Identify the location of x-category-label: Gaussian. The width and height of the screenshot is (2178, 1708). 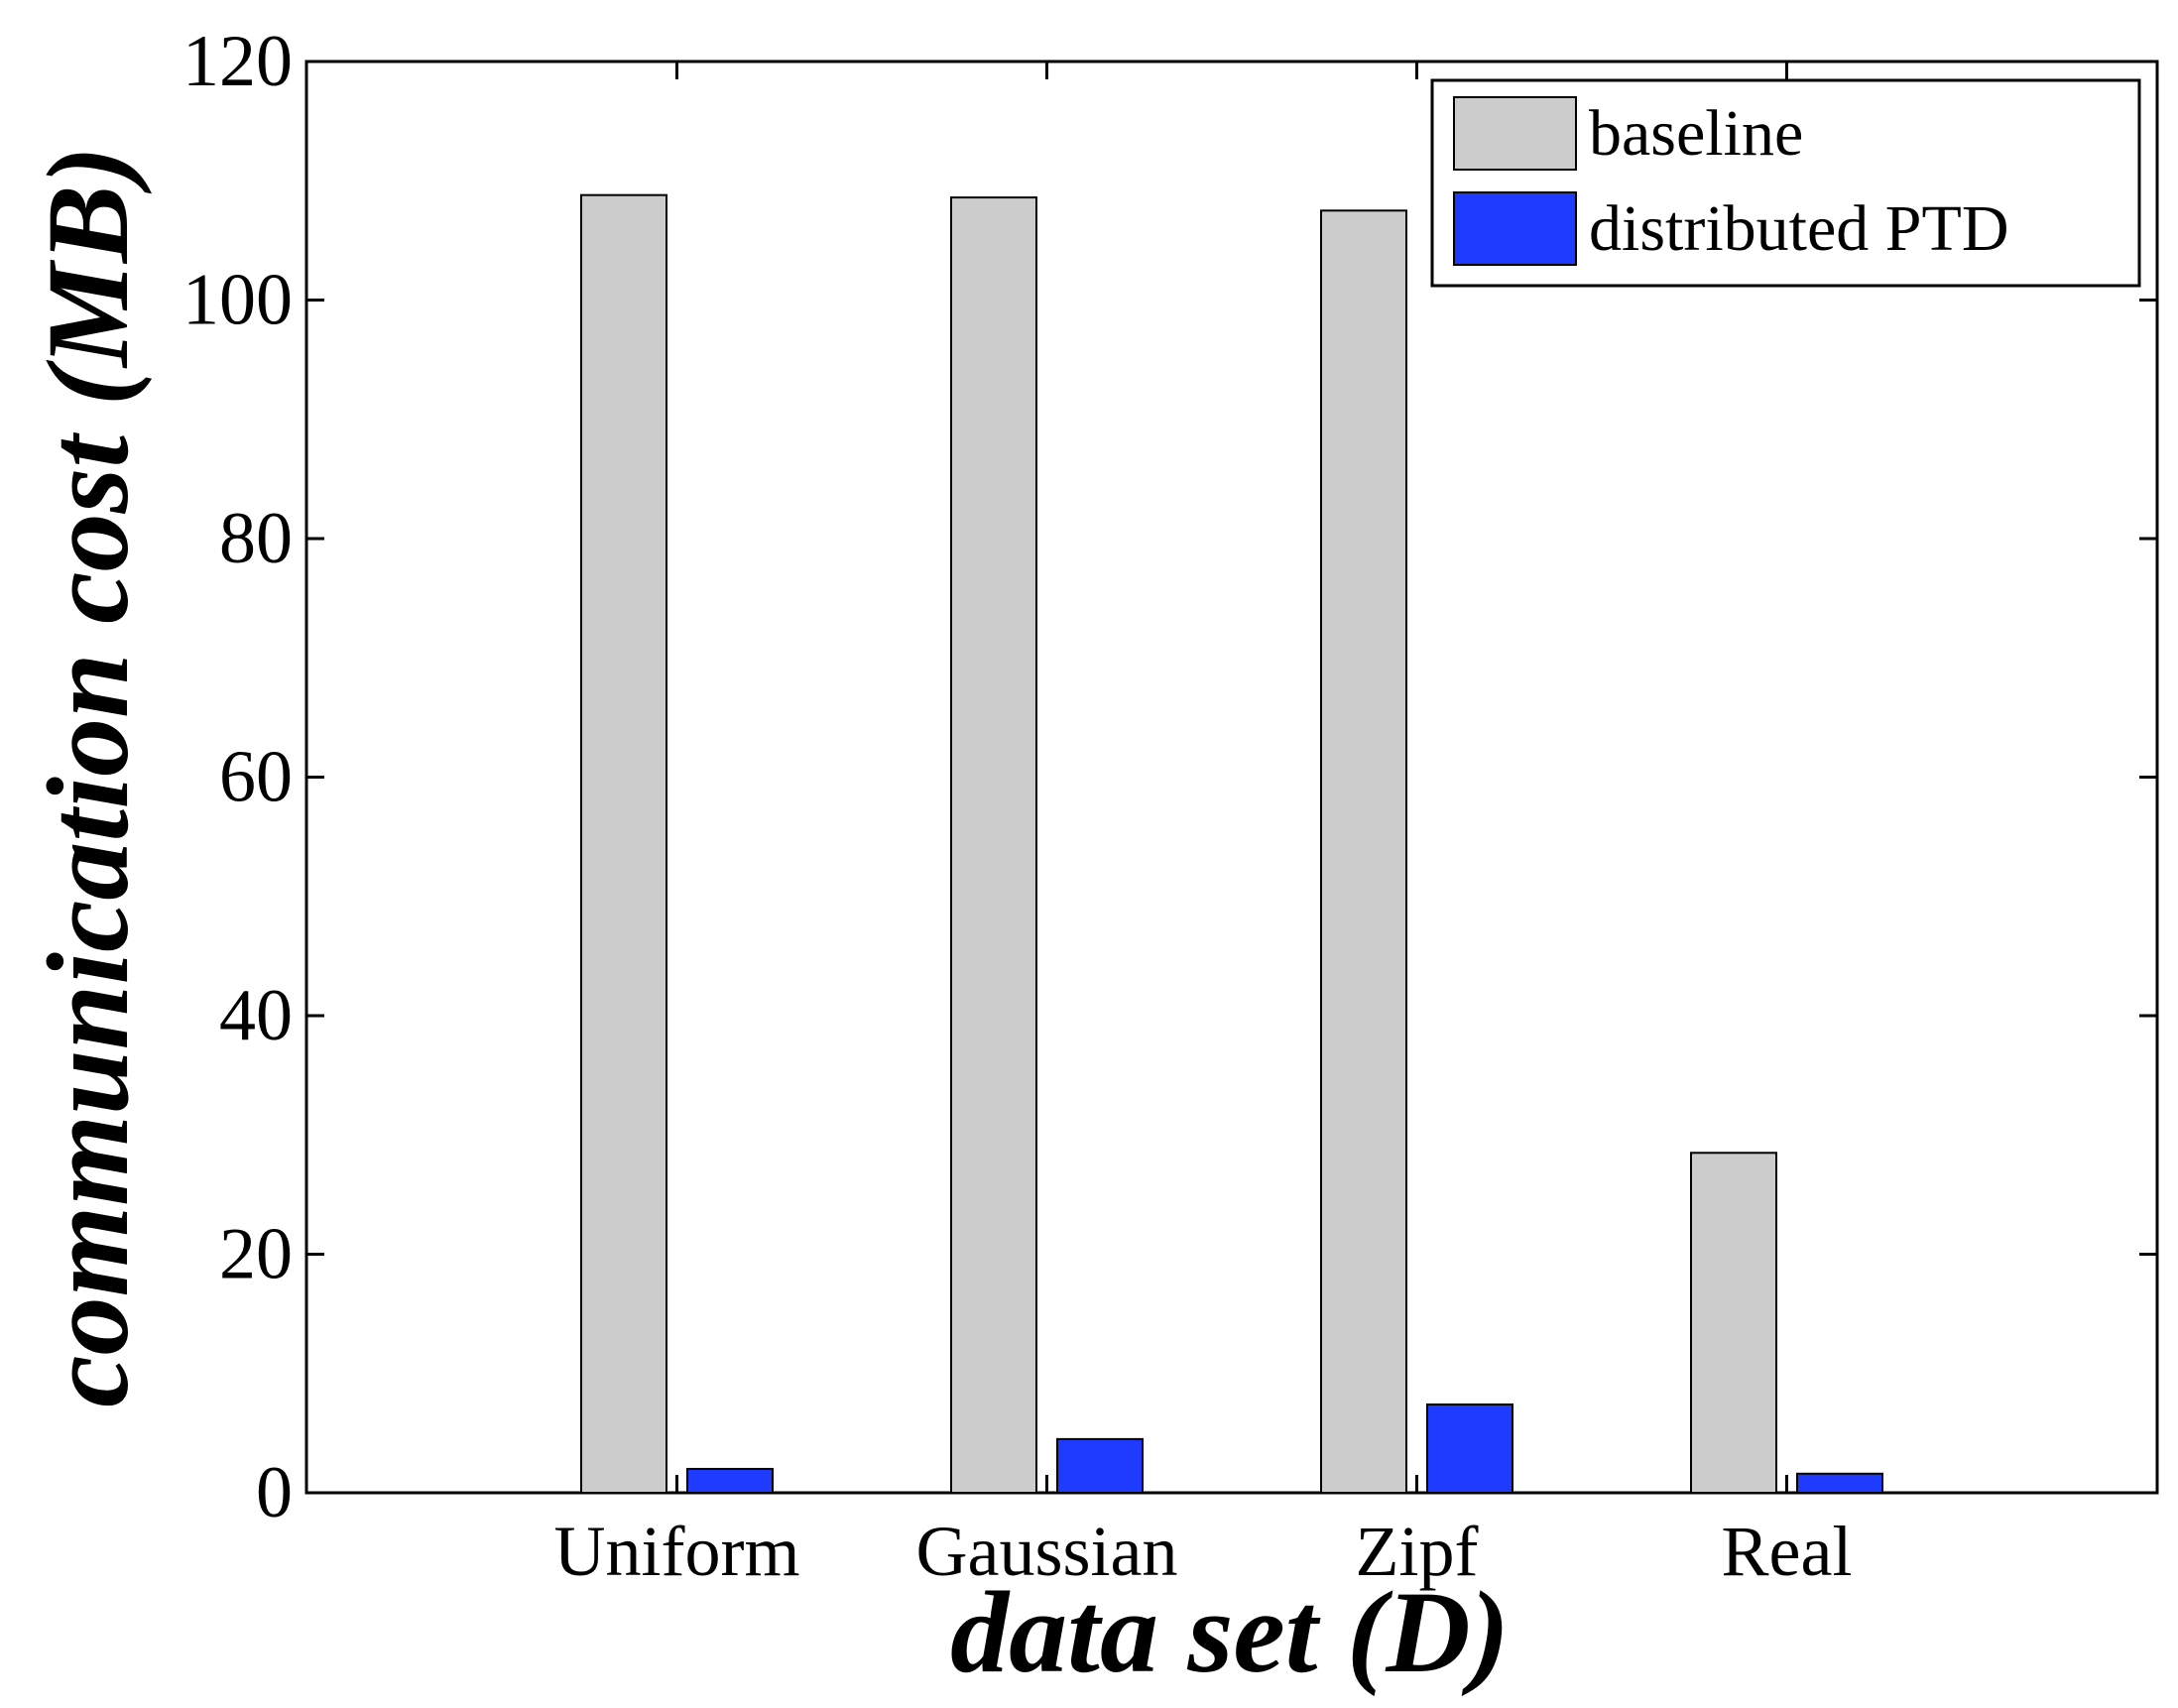
(1047, 1551).